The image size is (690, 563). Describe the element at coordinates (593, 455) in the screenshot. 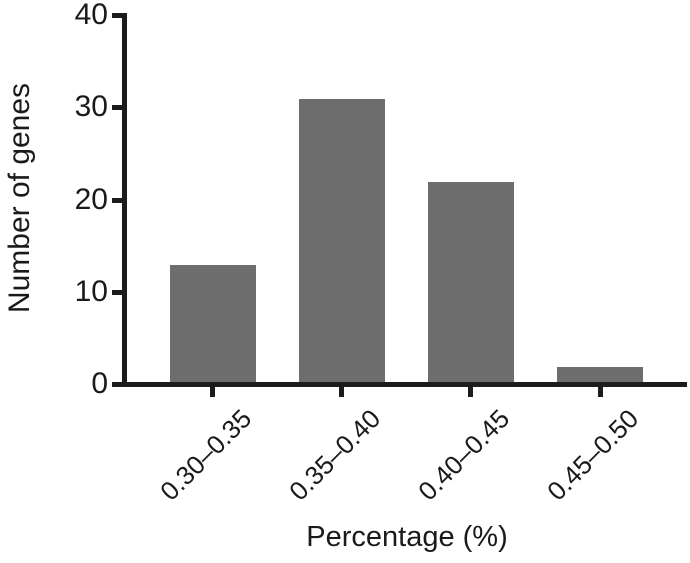

I see `x-tick-label: 0.45–0.50` at that location.